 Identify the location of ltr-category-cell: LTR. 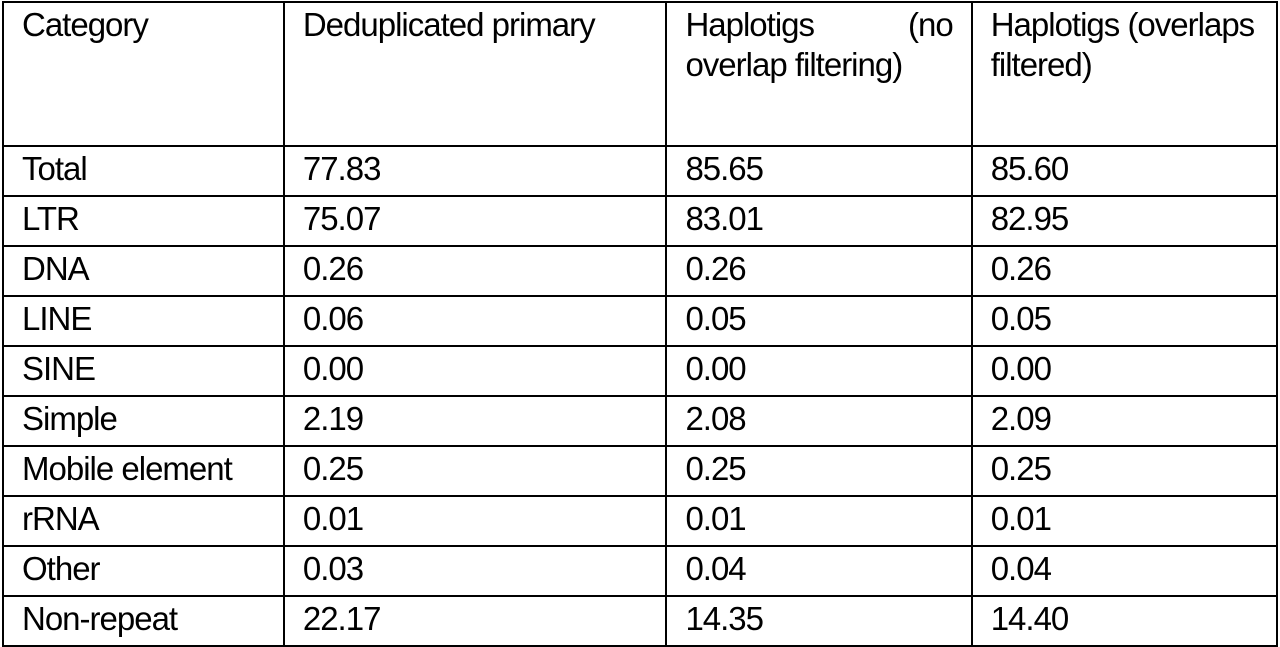
(143, 221).